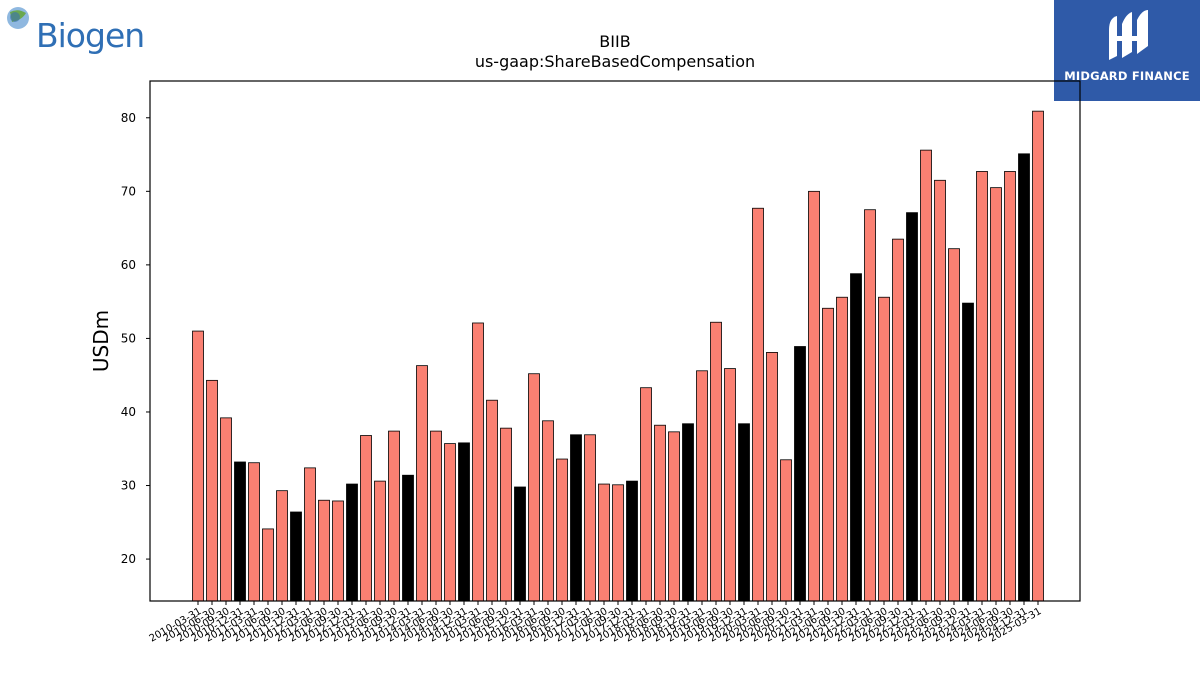 This screenshot has width=1200, height=675. I want to click on chart-subtitle: us-gaap:ShareBasedCompensation, so click(615, 61).